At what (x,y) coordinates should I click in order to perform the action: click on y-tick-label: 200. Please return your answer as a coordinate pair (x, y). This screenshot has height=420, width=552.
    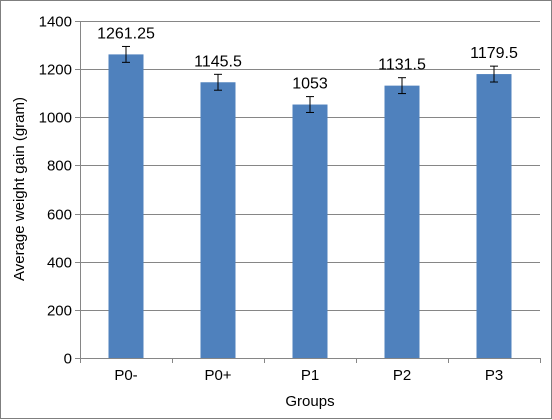
    Looking at the image, I should click on (59, 311).